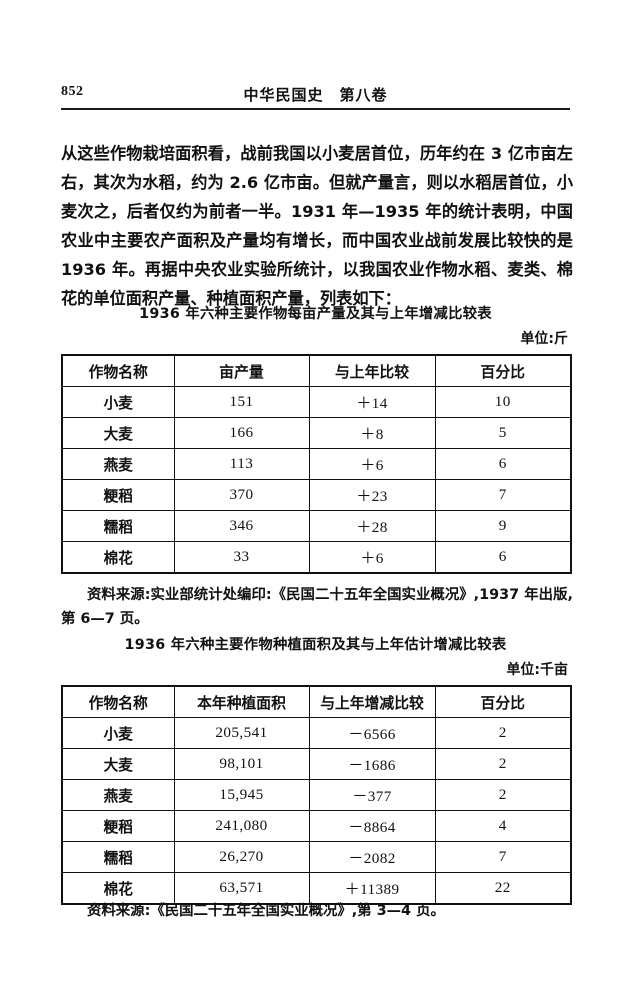  I want to click on table-1-col-header: 作物名称, so click(118, 370).